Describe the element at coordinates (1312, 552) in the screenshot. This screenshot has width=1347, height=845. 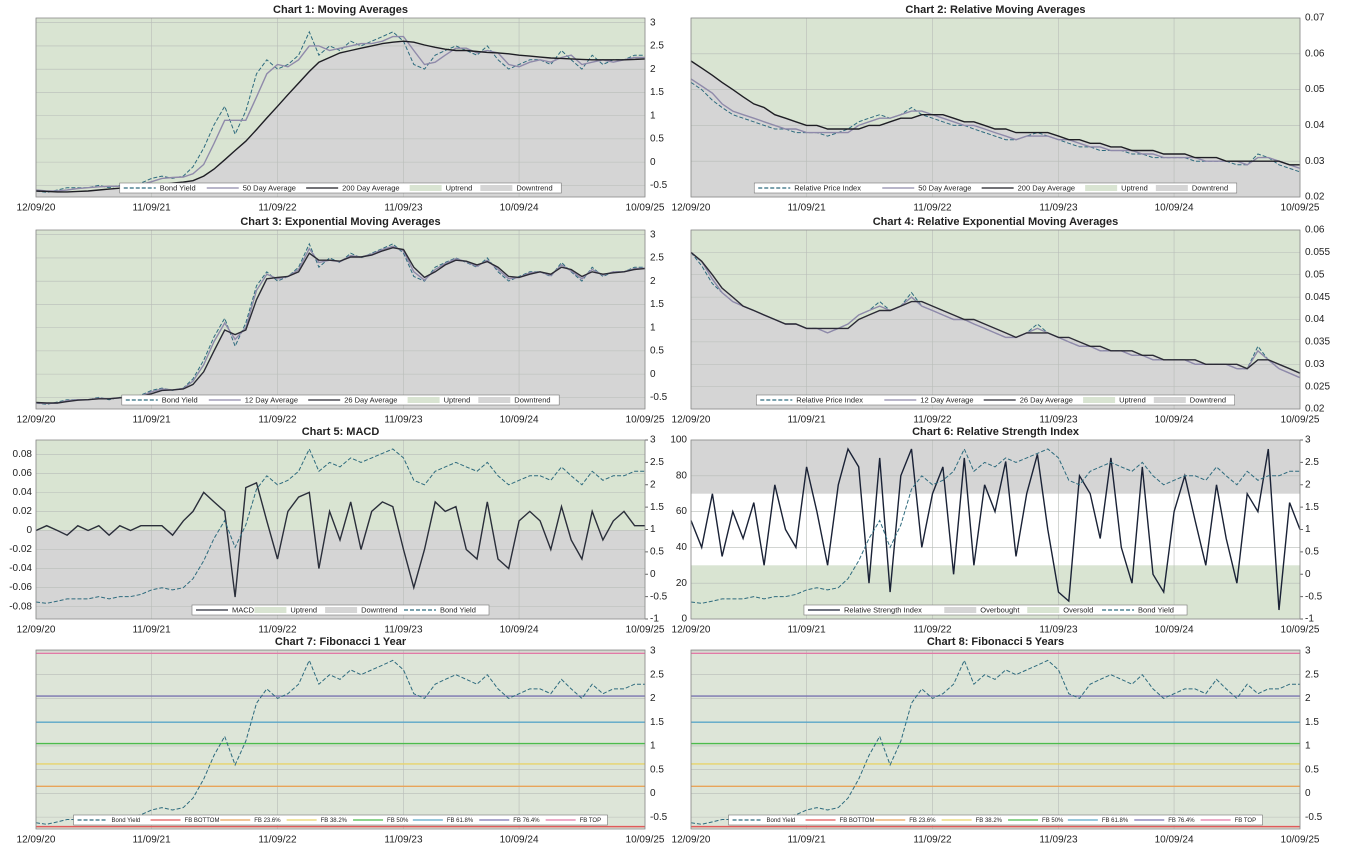
I see `y2-tick-label: 0.5` at that location.